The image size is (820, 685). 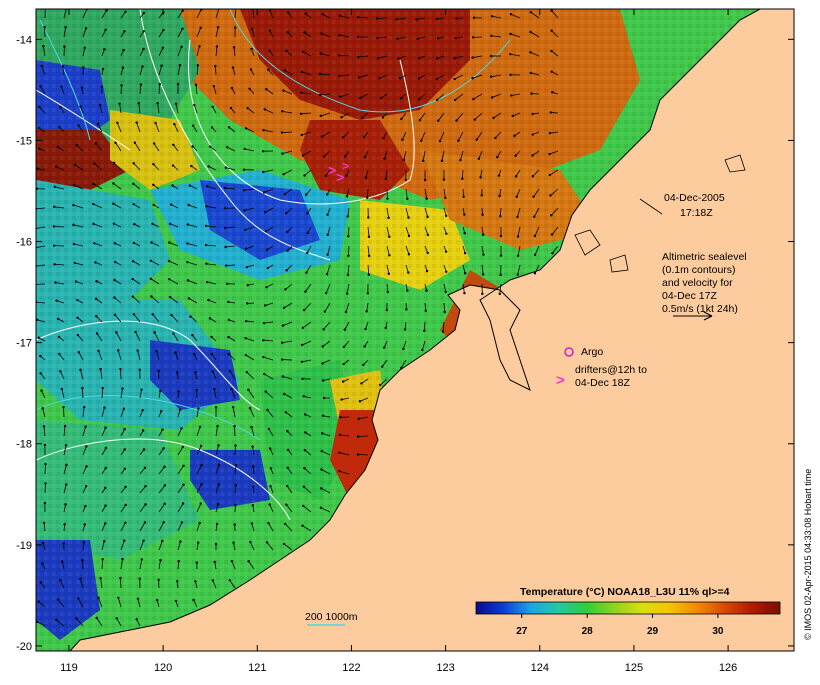 What do you see at coordinates (540, 668) in the screenshot?
I see `lon-tick-label: 124` at bounding box center [540, 668].